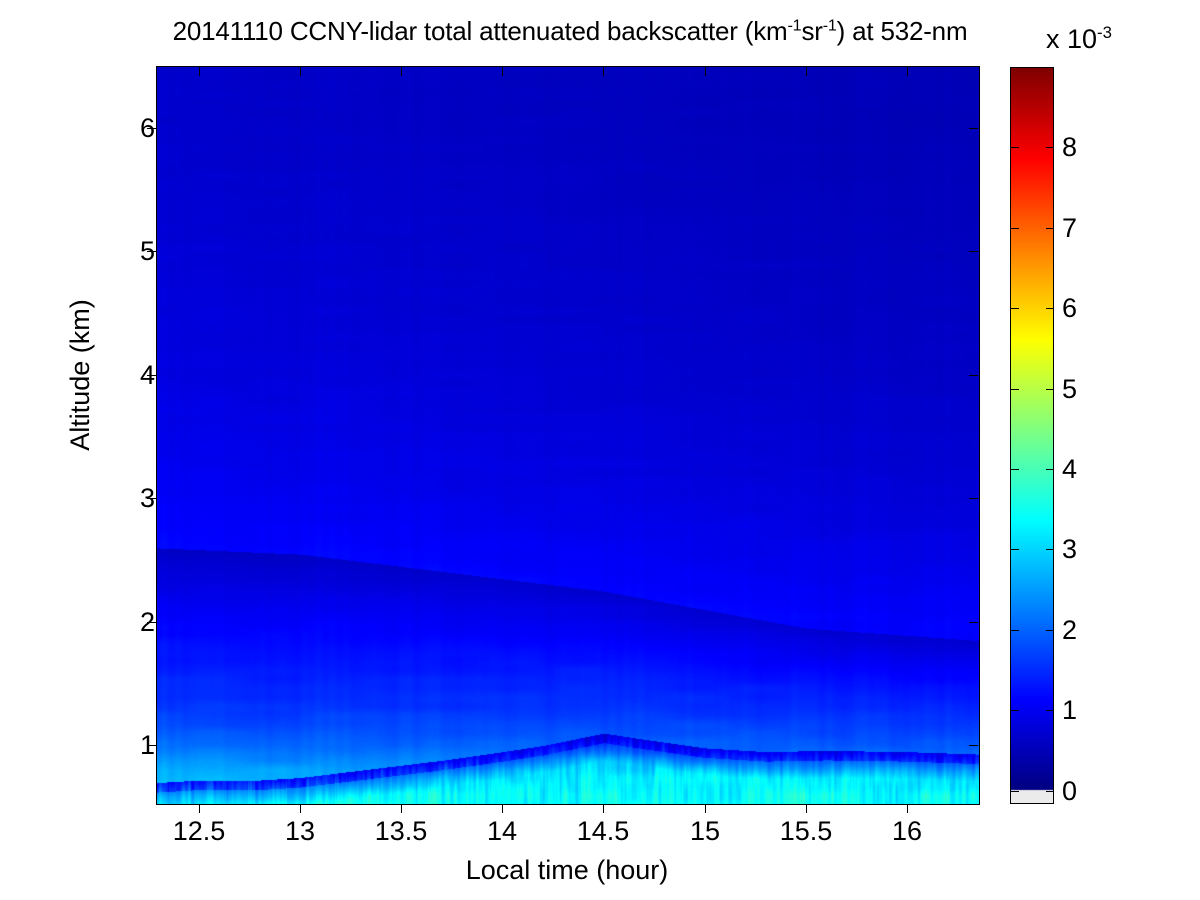 This screenshot has width=1200, height=900. I want to click on colorbar-tick-label: 2, so click(1070, 630).